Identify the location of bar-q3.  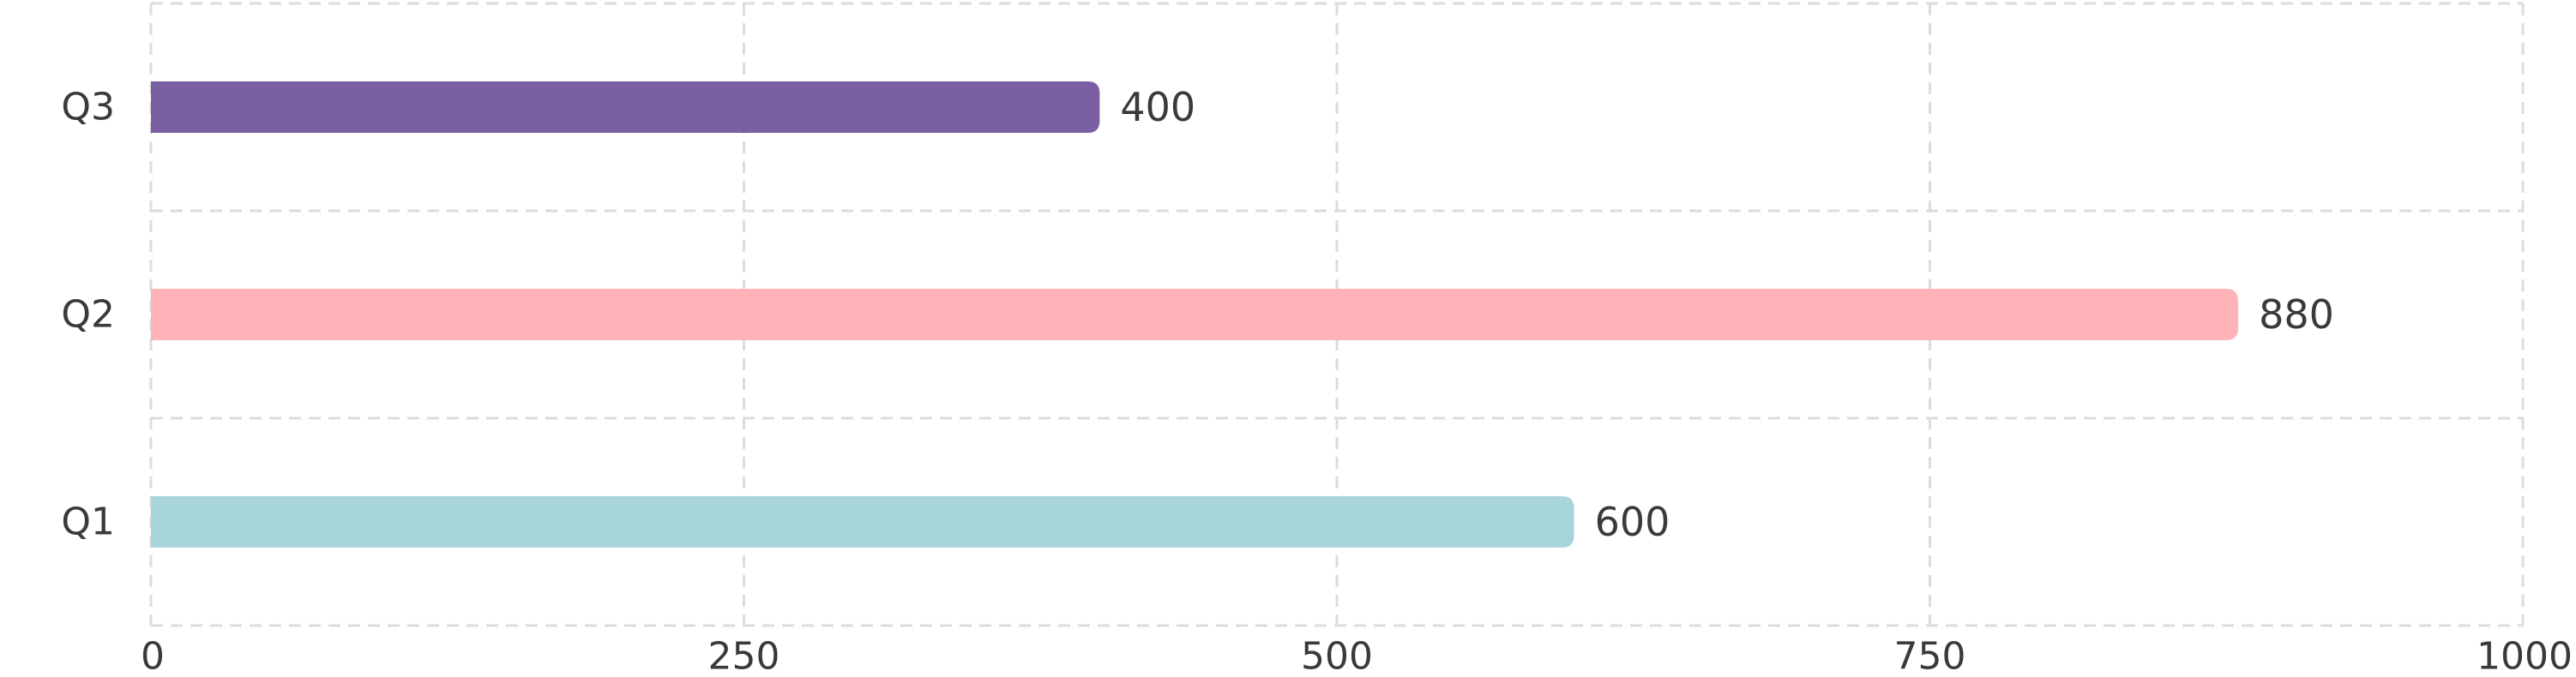
(626, 107).